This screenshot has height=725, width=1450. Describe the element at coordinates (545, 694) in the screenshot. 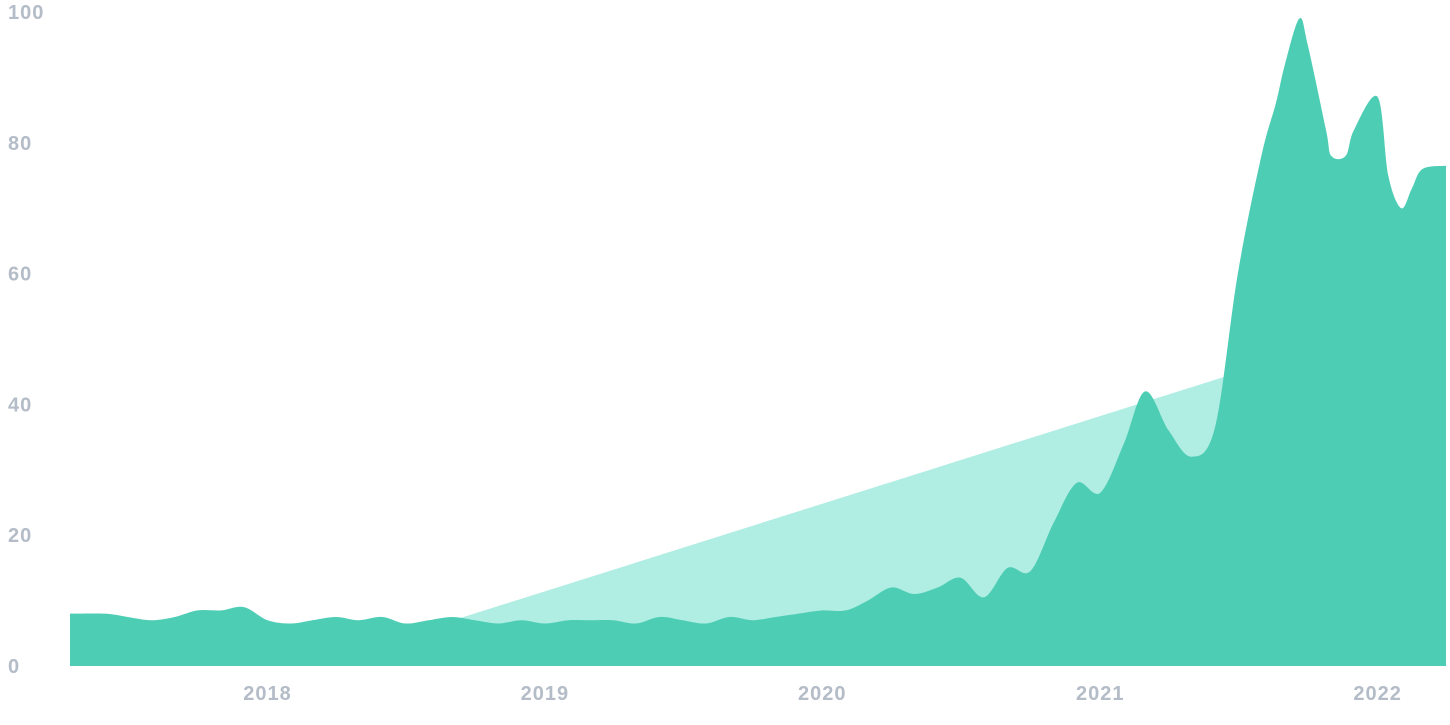

I see `x-tick-label: 2019` at that location.